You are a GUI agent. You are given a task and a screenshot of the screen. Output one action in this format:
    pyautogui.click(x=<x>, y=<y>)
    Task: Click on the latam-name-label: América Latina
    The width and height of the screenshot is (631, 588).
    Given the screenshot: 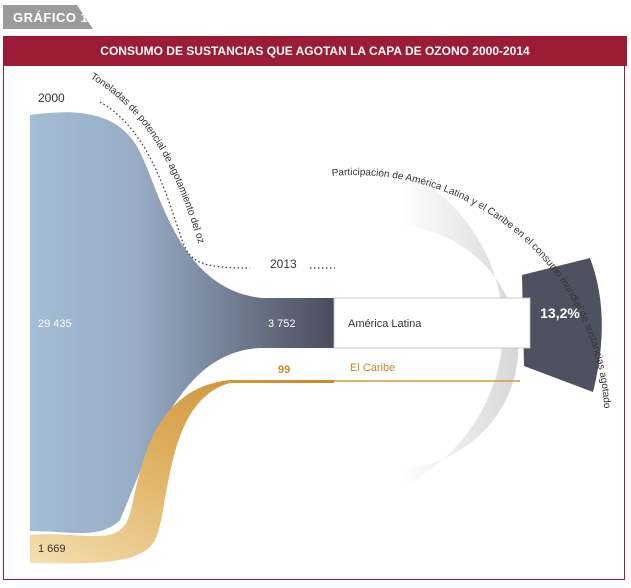 What is the action you would take?
    pyautogui.click(x=385, y=324)
    